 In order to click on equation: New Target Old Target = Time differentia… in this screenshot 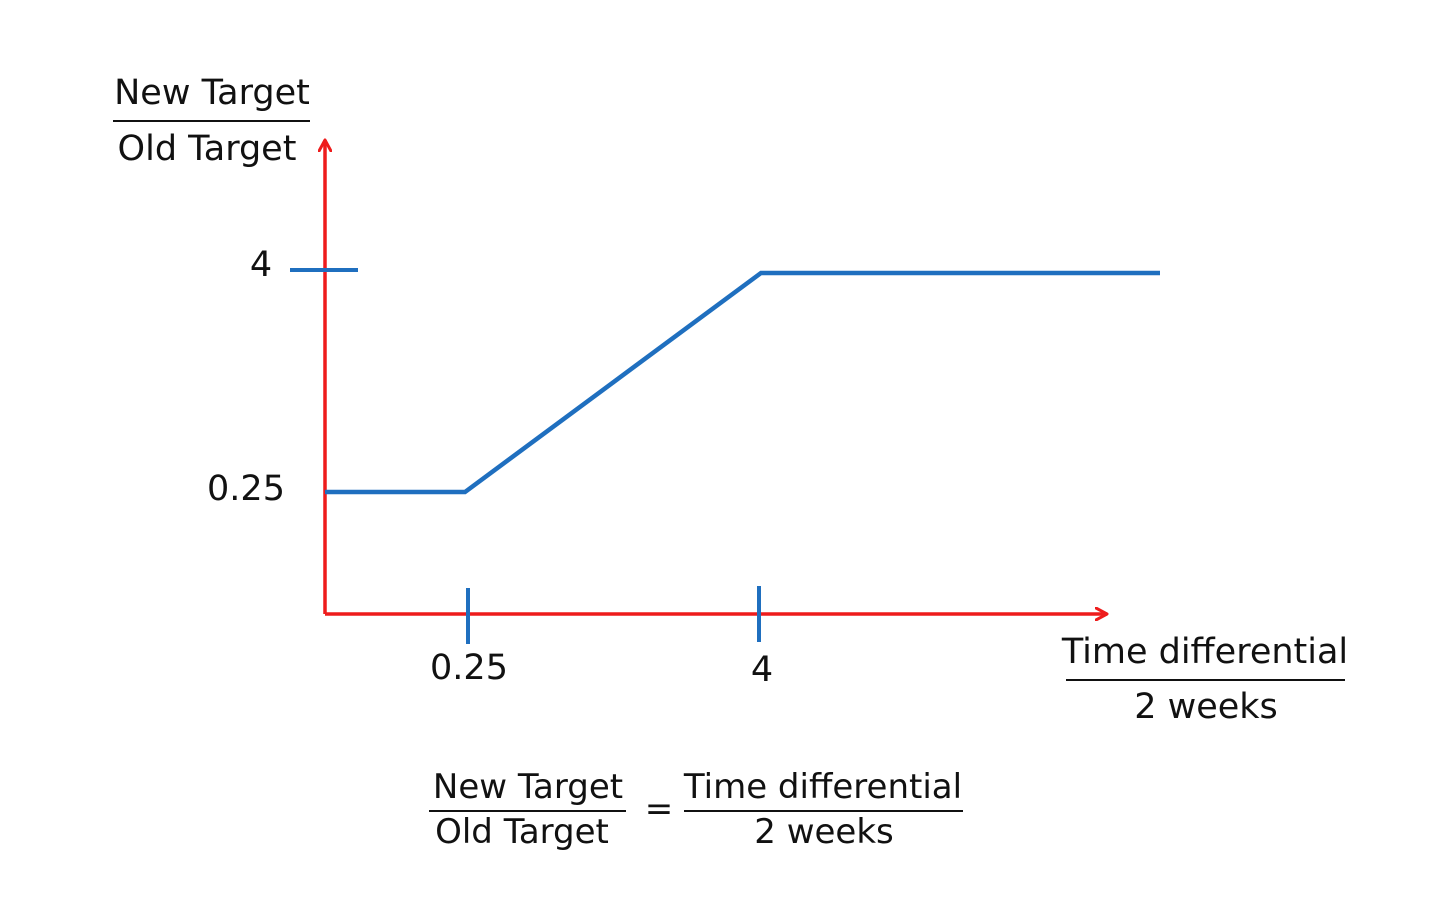, I will do `click(696, 809)`.